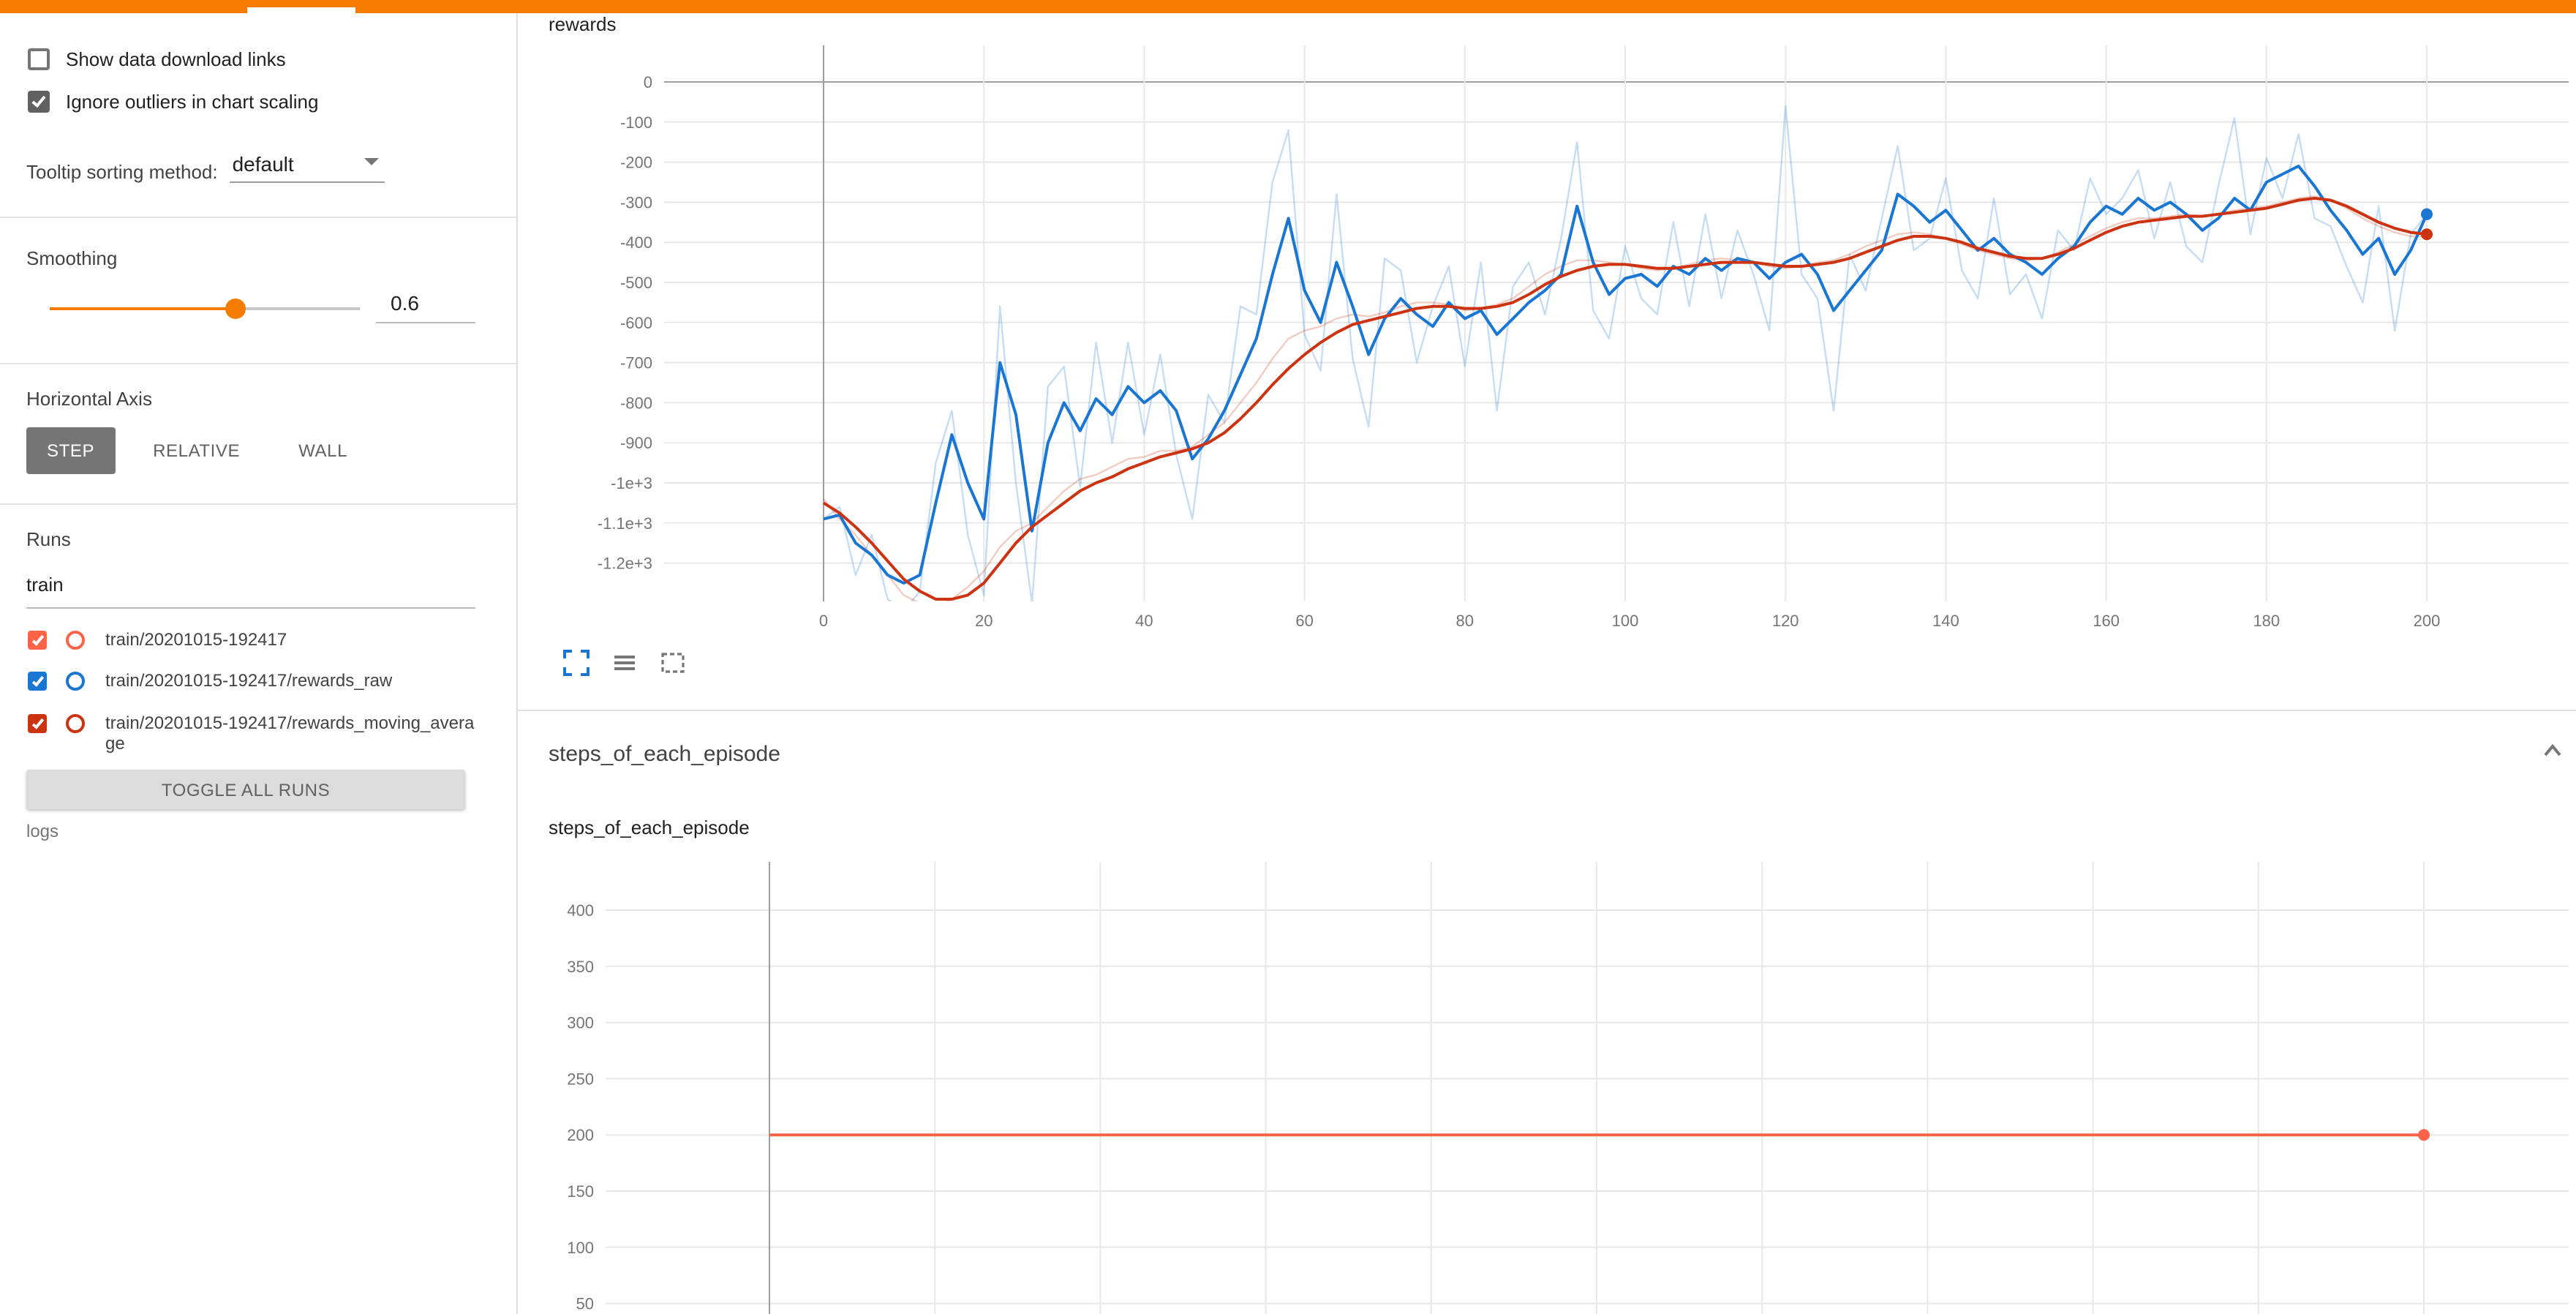  What do you see at coordinates (72, 258) in the screenshot?
I see `smoothing-label: Smoothing` at bounding box center [72, 258].